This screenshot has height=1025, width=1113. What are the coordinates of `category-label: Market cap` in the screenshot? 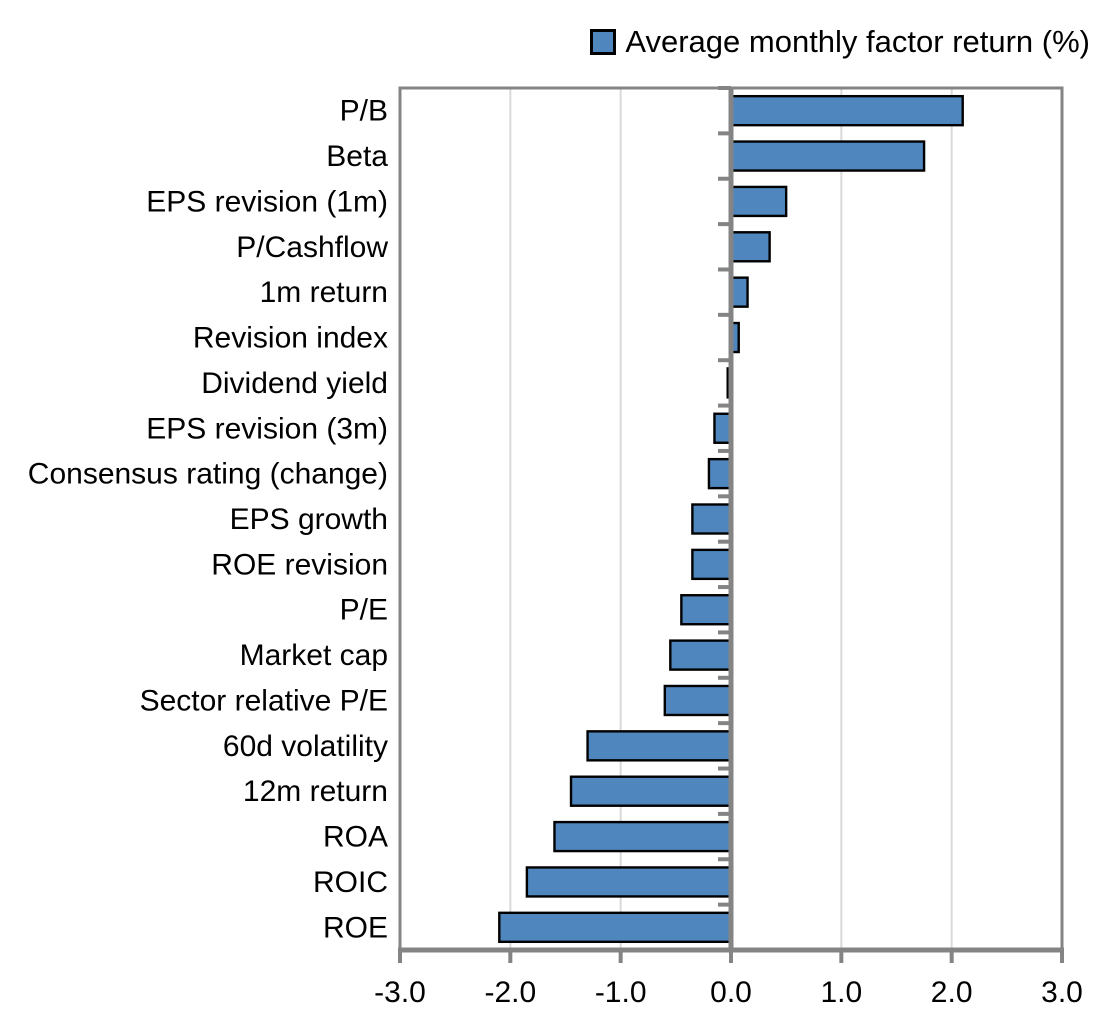 It's located at (314, 655).